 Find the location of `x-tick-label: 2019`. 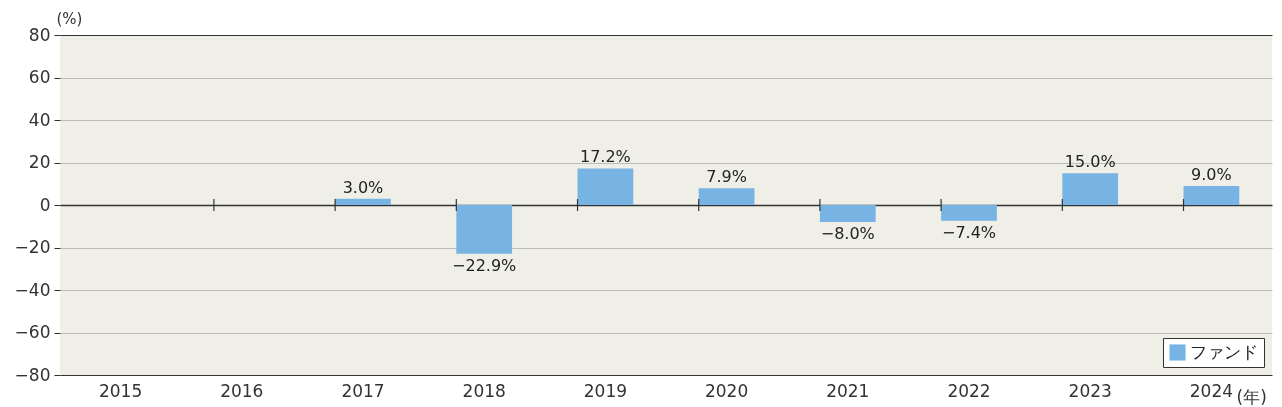

x-tick-label: 2019 is located at coordinates (605, 390).